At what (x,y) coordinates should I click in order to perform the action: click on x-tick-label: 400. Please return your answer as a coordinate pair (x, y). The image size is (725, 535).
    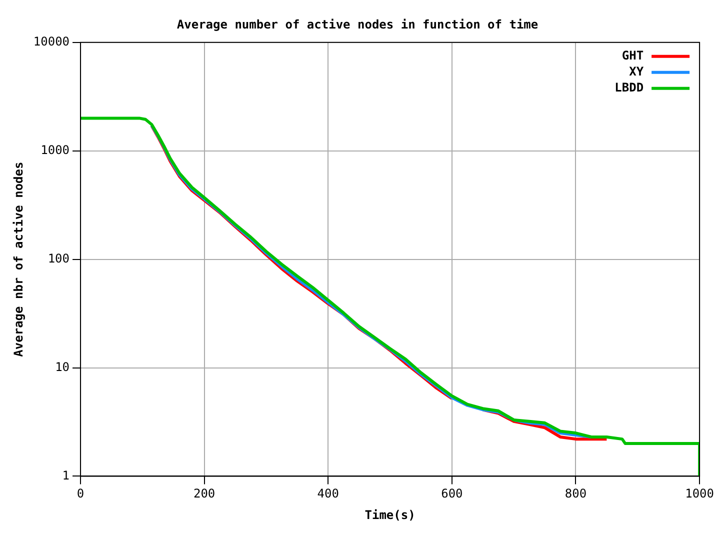
    Looking at the image, I should click on (328, 493).